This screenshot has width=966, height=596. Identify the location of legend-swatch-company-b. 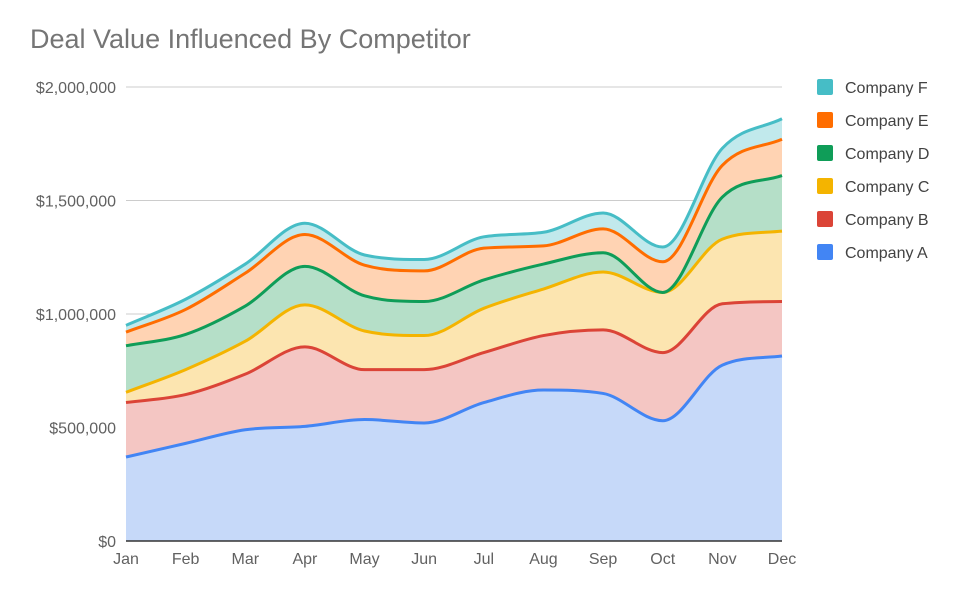
(825, 219).